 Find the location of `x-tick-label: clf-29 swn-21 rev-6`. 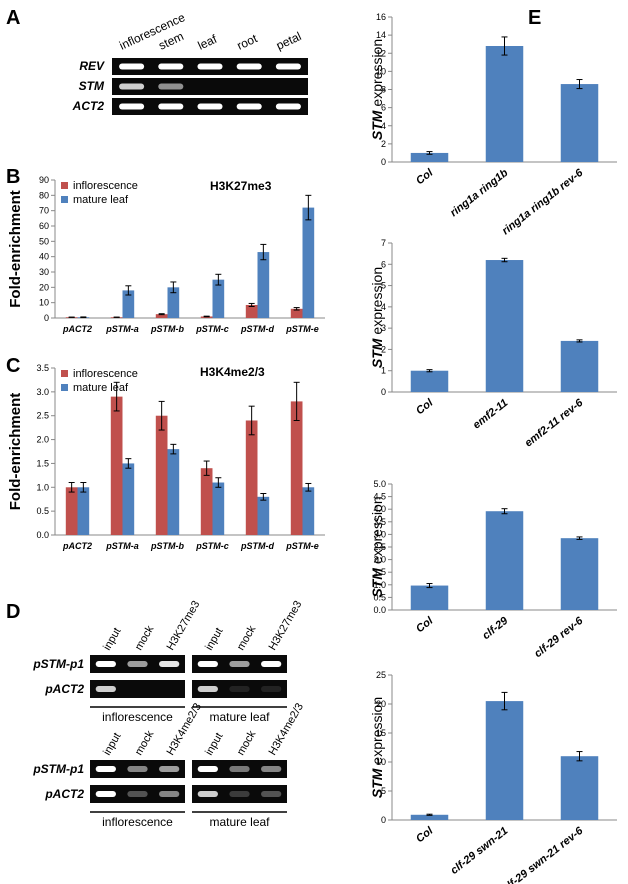

x-tick-label: clf-29 swn-21 rev-6 is located at coordinates (543, 854).